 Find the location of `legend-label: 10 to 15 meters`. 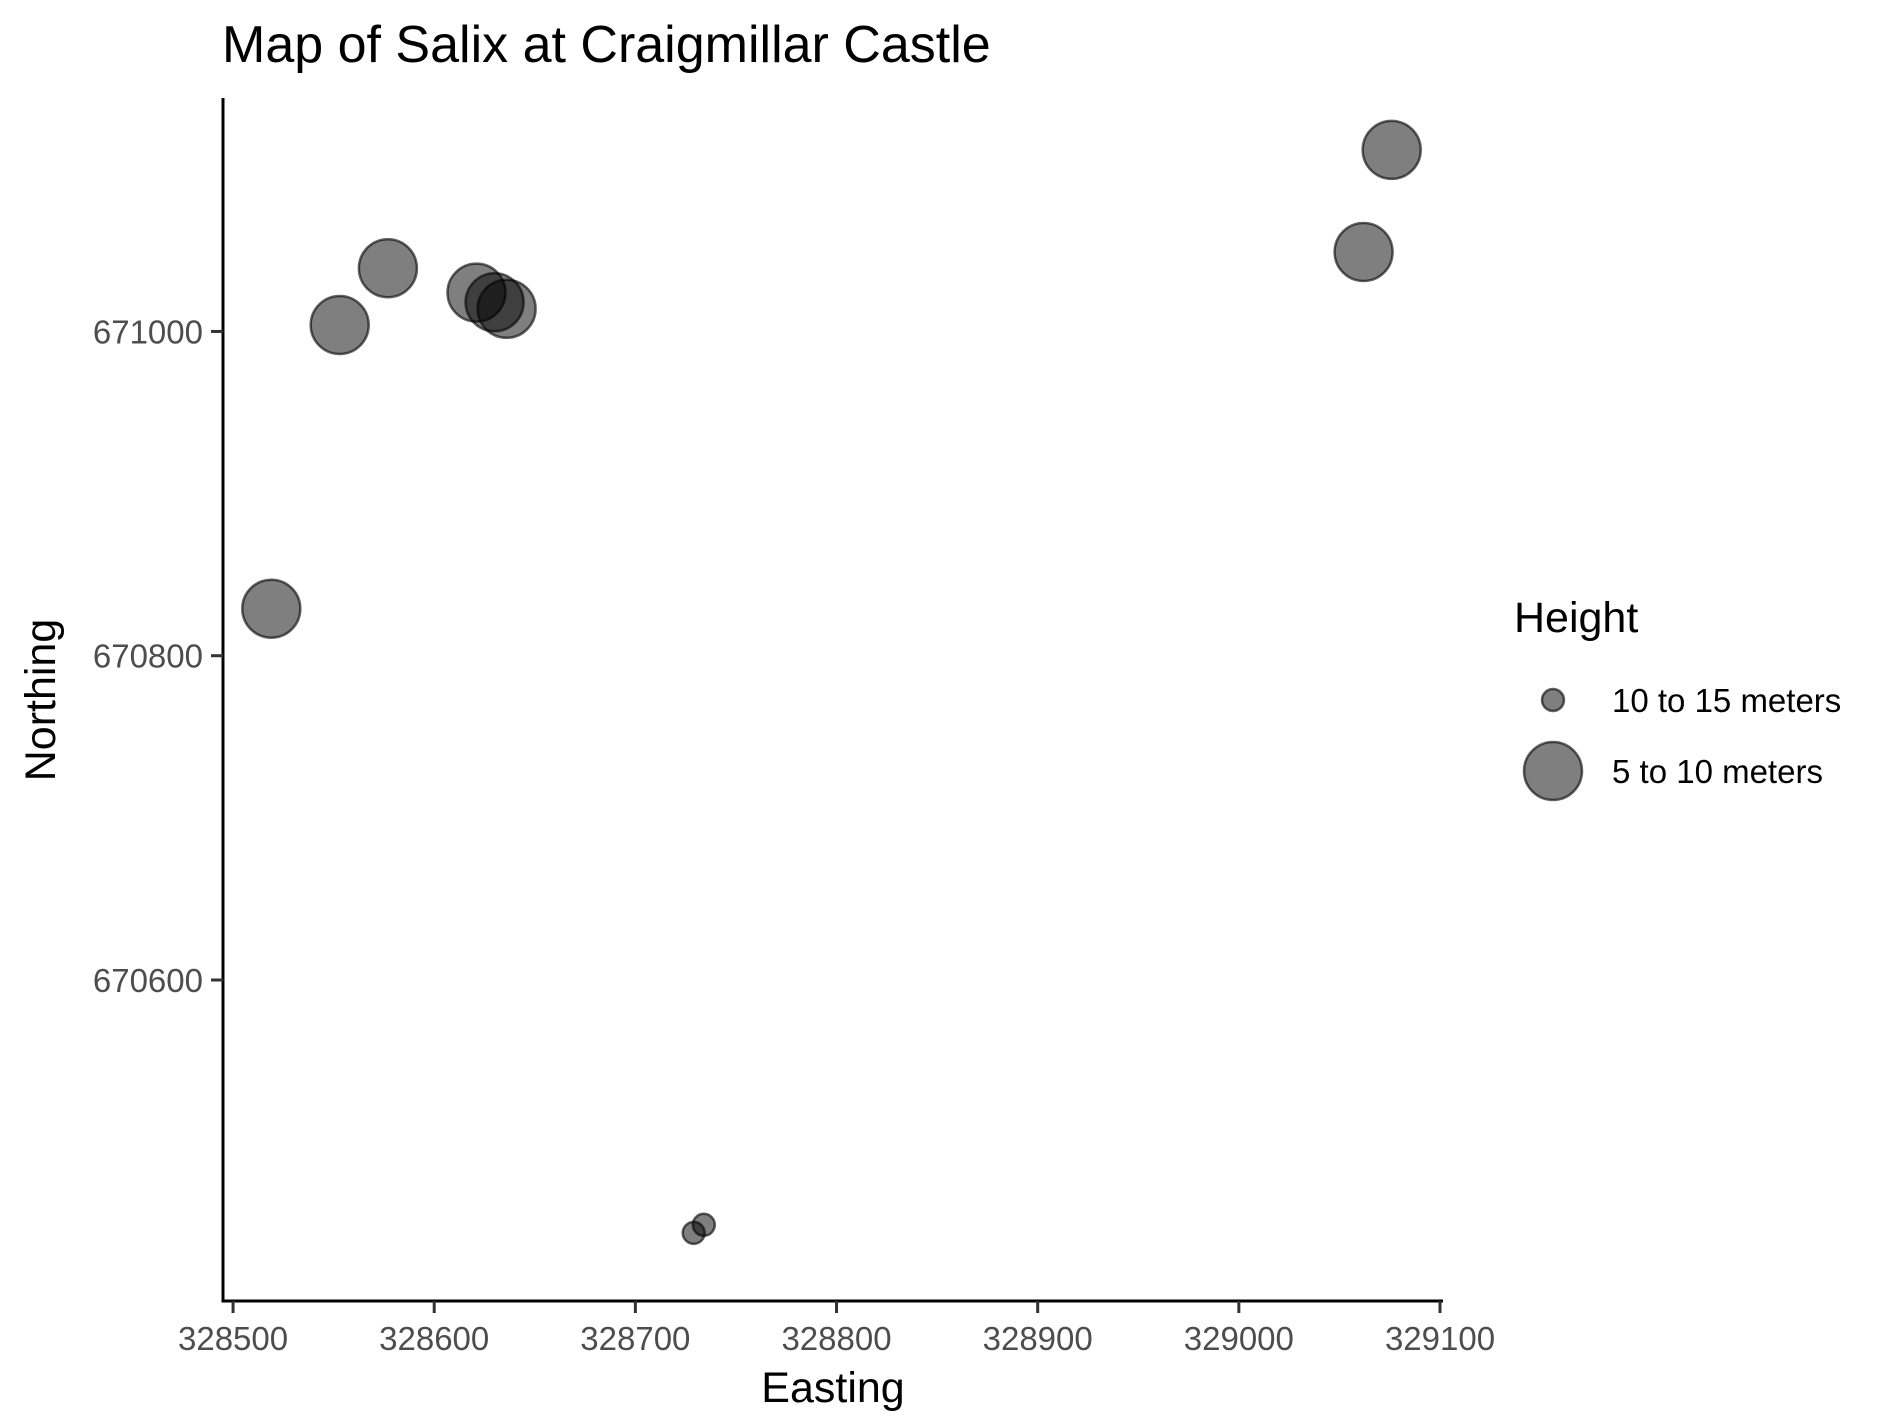

legend-label: 10 to 15 meters is located at coordinates (1726, 700).